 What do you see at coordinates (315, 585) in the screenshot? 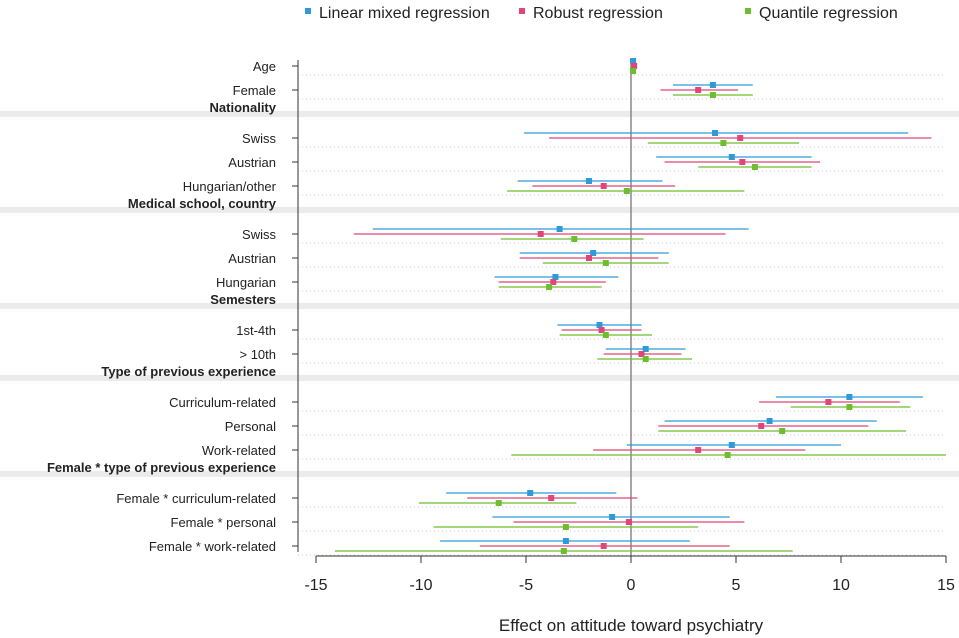
I see `x-tick-label: -15` at bounding box center [315, 585].